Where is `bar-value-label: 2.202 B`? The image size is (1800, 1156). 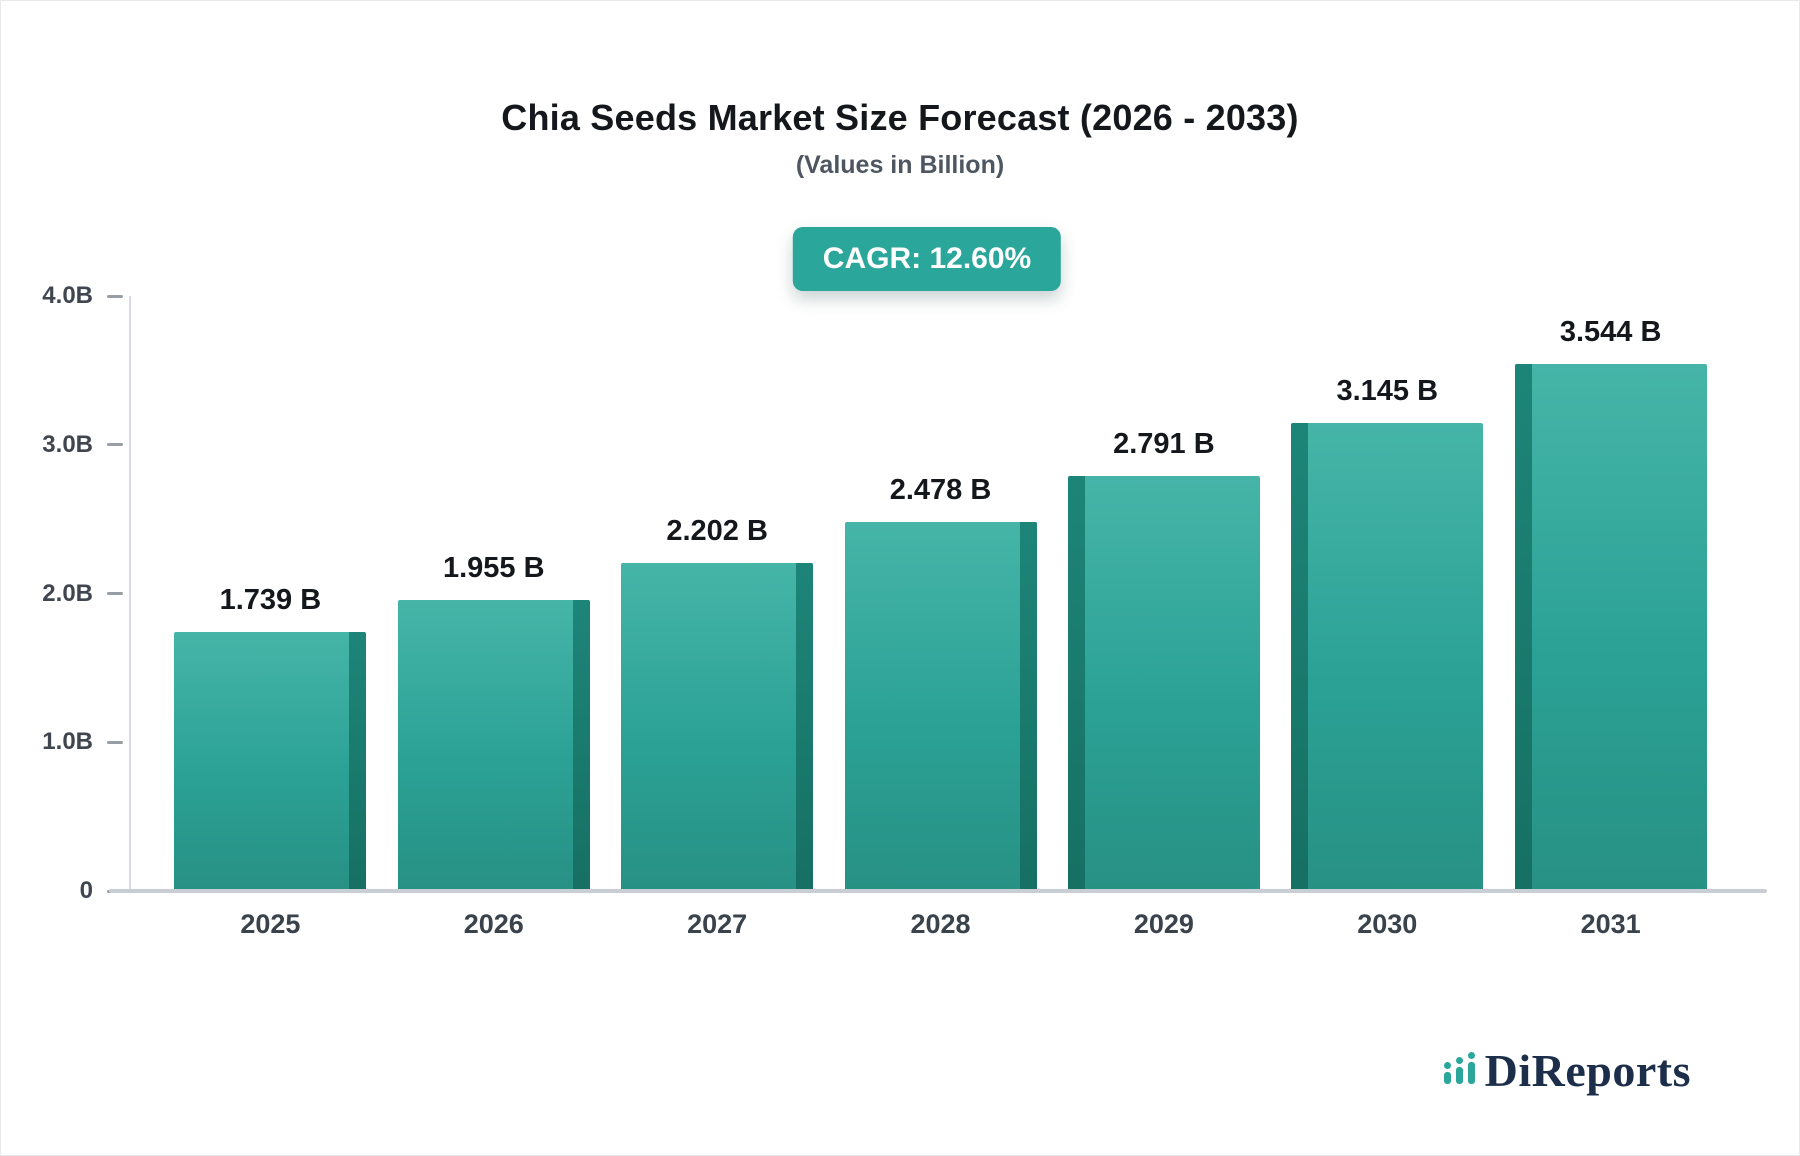 bar-value-label: 2.202 B is located at coordinates (717, 531).